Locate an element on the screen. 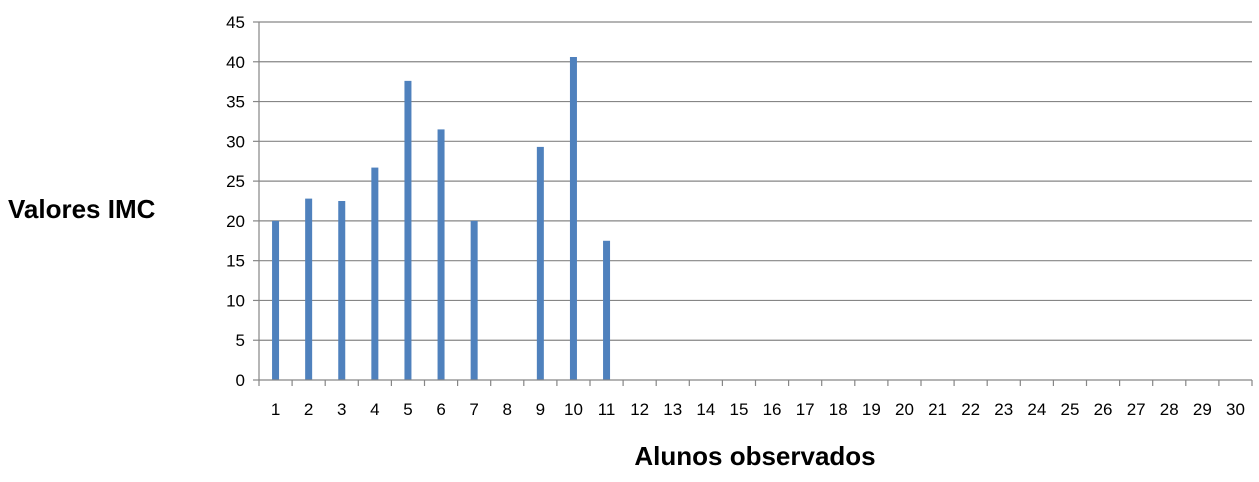 The height and width of the screenshot is (482, 1259). x-tick-label: 2 is located at coordinates (308, 409).